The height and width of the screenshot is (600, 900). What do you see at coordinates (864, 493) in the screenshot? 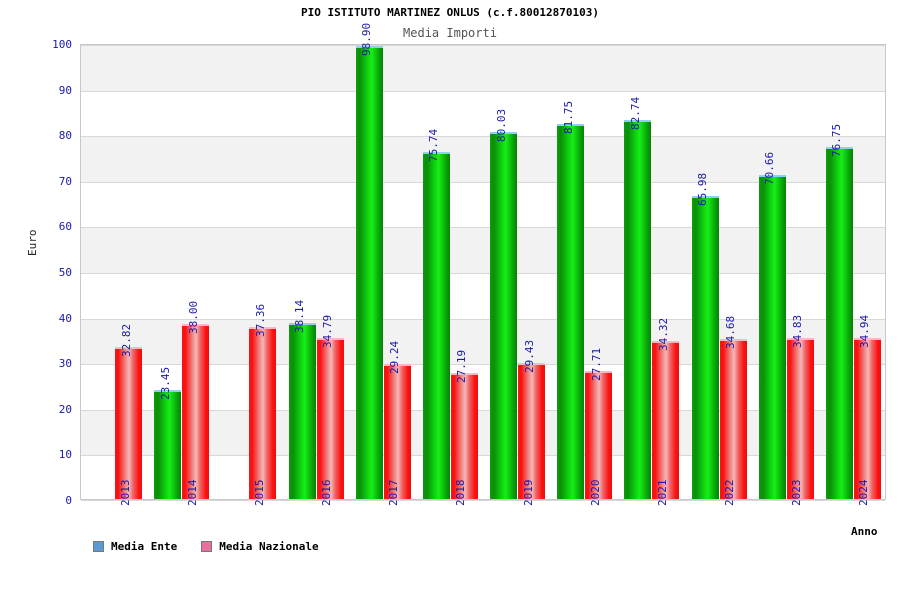
I see `x-axis-tick-label: 2024` at bounding box center [864, 493].